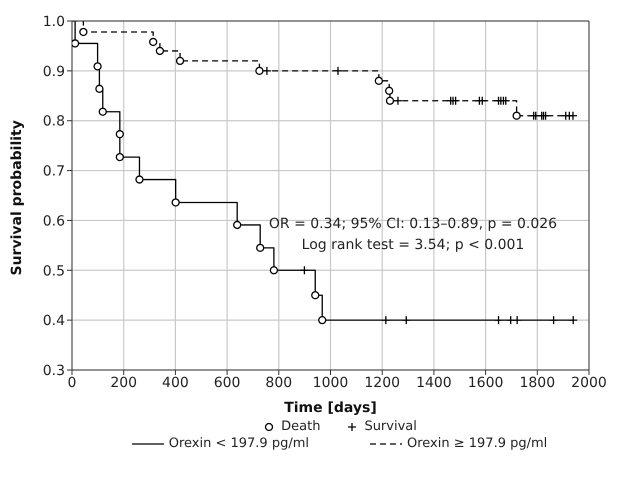 This screenshot has width=618, height=484. What do you see at coordinates (413, 224) in the screenshot?
I see `annotation: OR = 0.34; 95% CI: 0.13–0.89, p = 0.026` at bounding box center [413, 224].